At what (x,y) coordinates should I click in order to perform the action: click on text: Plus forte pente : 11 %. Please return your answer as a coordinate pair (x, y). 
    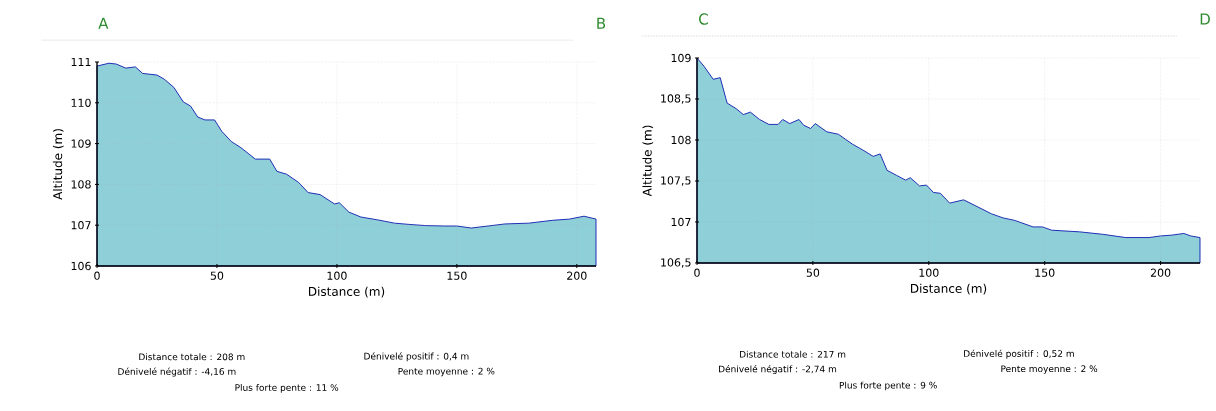
    Looking at the image, I should click on (287, 388).